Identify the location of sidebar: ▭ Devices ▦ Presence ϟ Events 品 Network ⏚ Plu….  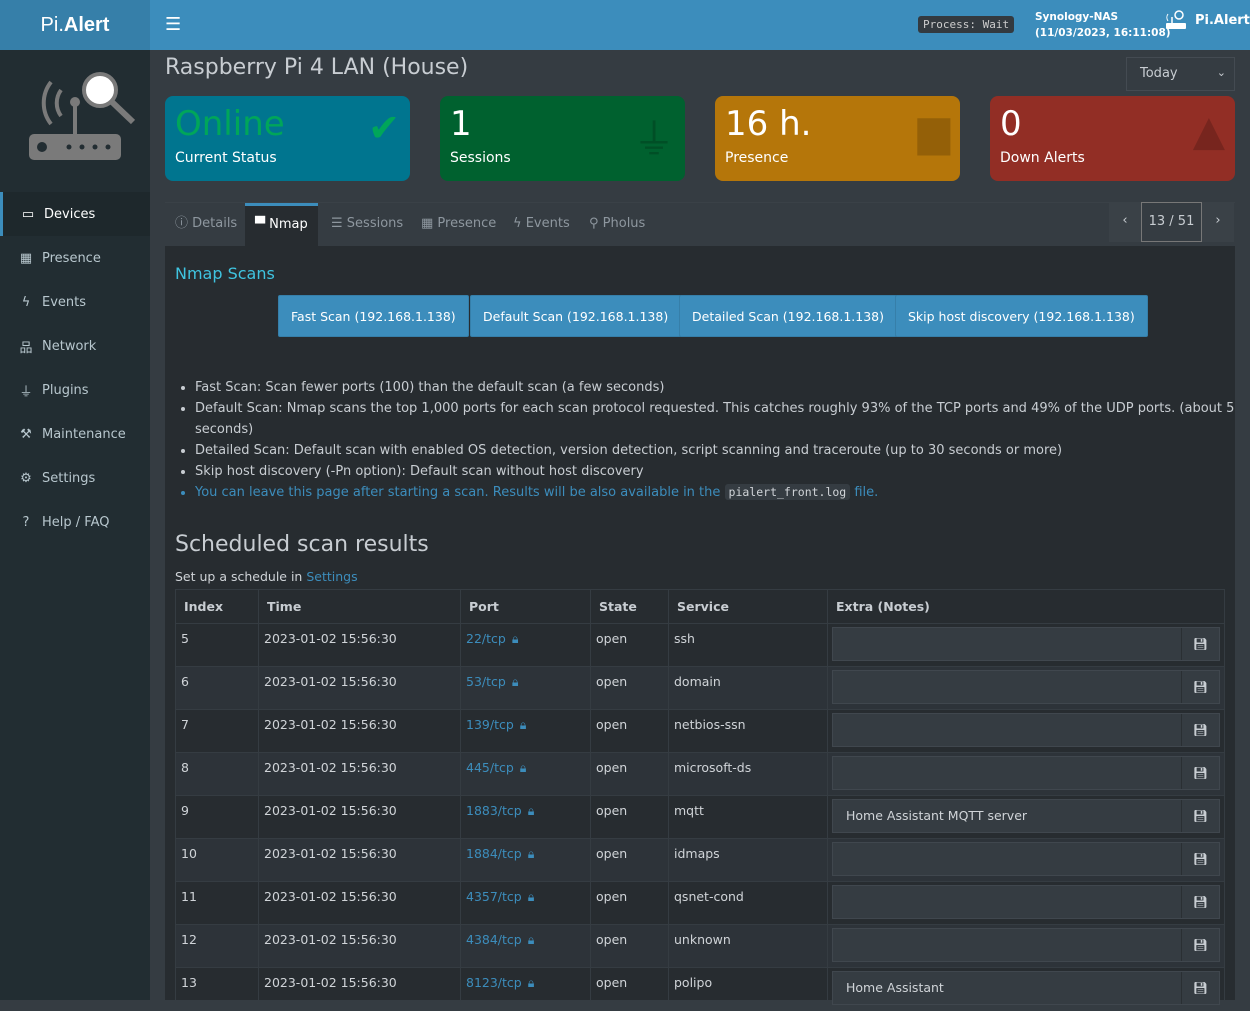
(75, 525).